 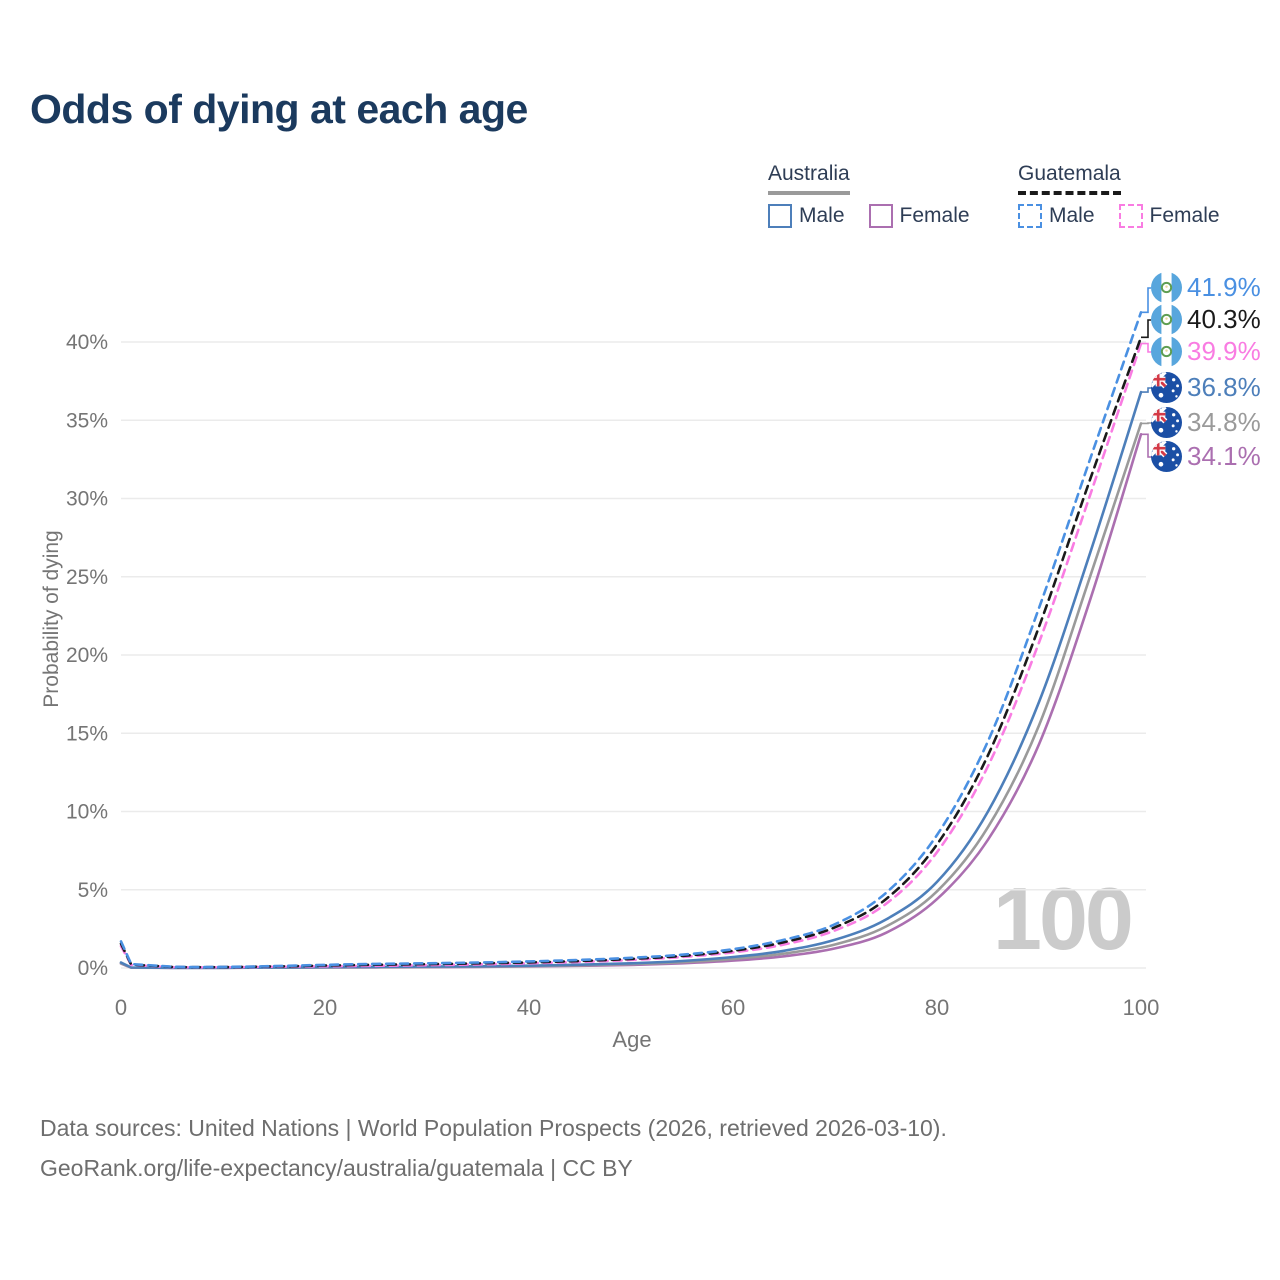 I want to click on legend-guatemala-male-label: Male, so click(x=1072, y=215).